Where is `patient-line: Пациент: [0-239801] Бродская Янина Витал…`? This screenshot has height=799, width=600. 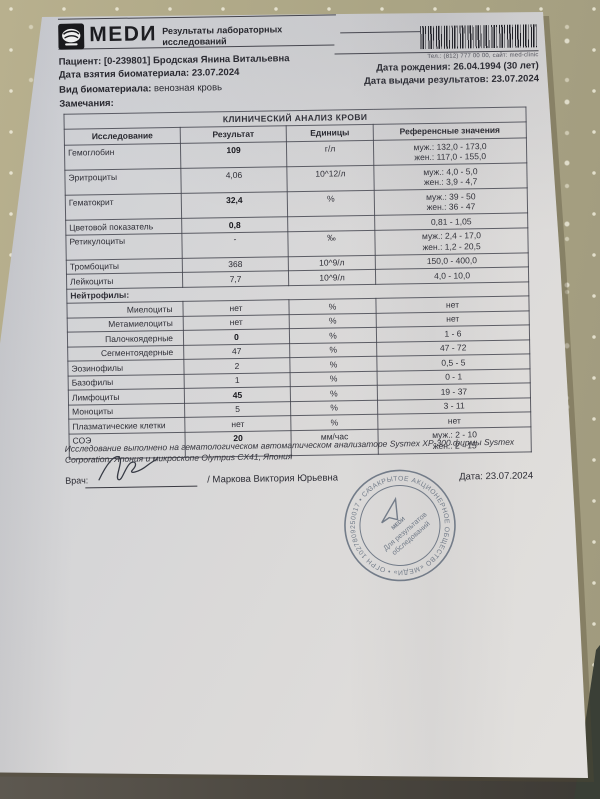
patient-line: Пациент: [0-239801] Бродская Янина Витал… is located at coordinates (174, 60).